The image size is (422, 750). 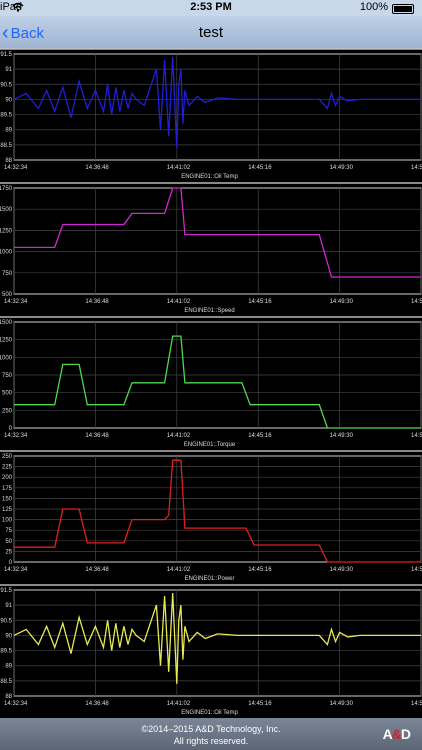 I want to click on status-time: 2:53 PM, so click(x=211, y=7).